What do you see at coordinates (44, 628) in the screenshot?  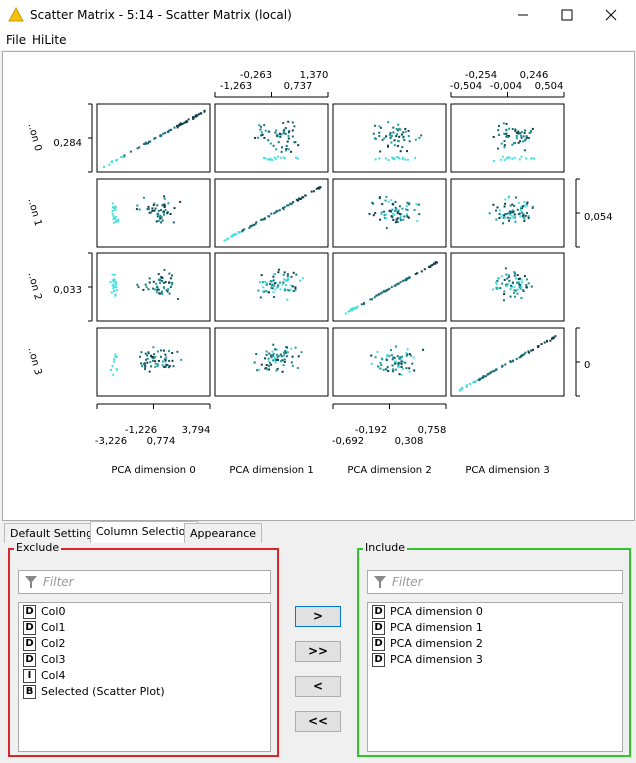 I see `list-item: D Col1` at bounding box center [44, 628].